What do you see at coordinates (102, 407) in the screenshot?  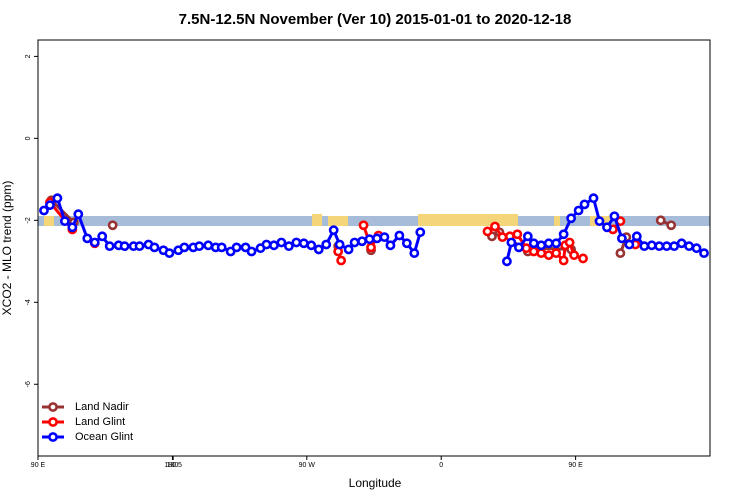 I see `legend-label: Land Nadir` at bounding box center [102, 407].